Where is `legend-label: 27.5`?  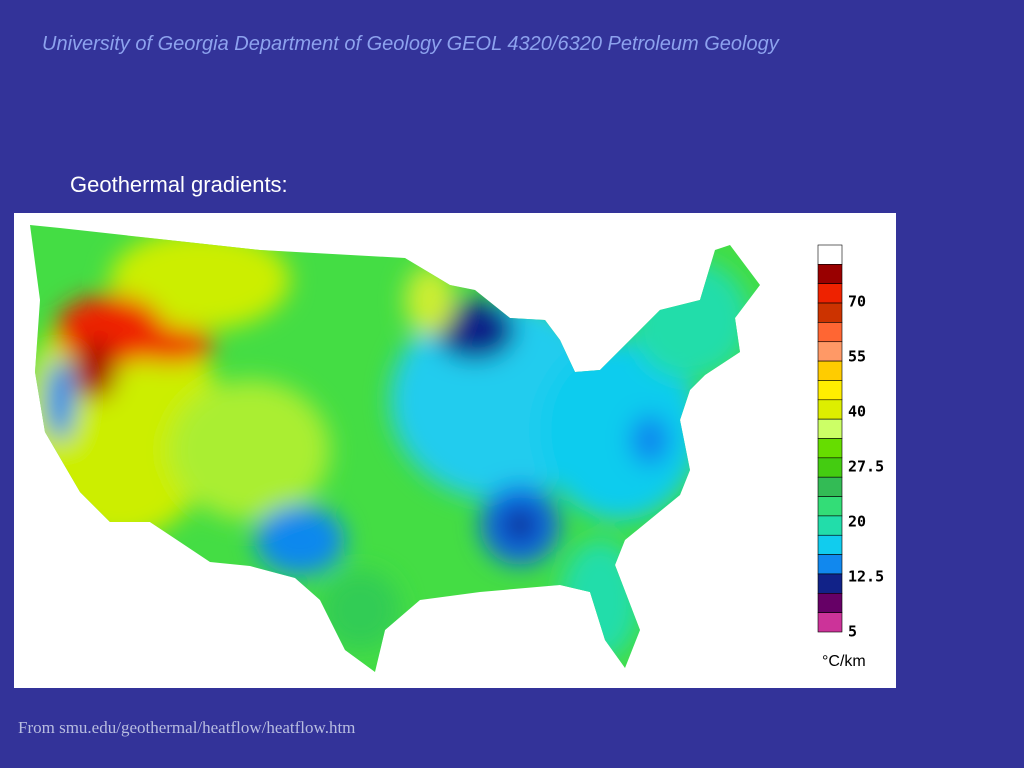
legend-label: 27.5 is located at coordinates (866, 467).